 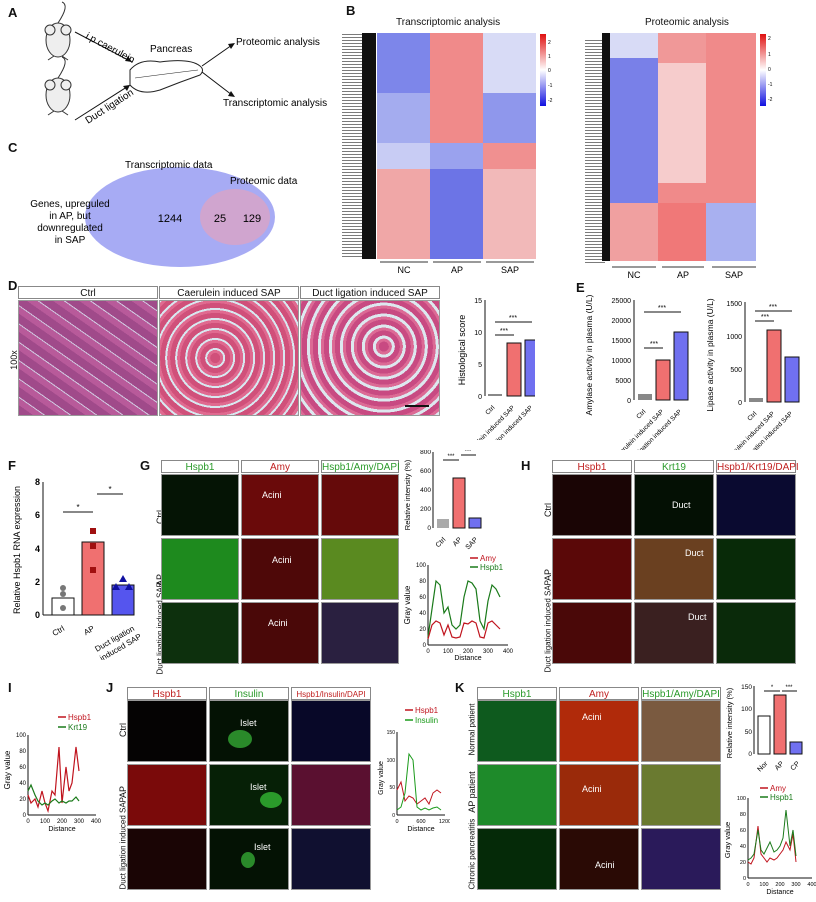 What do you see at coordinates (37, 549) in the screenshot?
I see `svg-text: 4` at bounding box center [37, 549].